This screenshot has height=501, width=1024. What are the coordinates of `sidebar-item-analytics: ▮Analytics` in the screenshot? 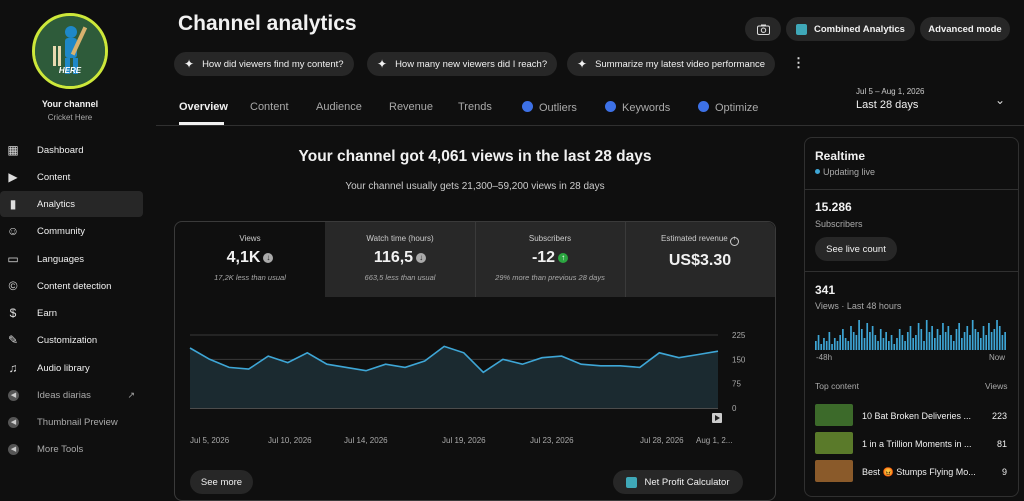 It's located at (71, 204).